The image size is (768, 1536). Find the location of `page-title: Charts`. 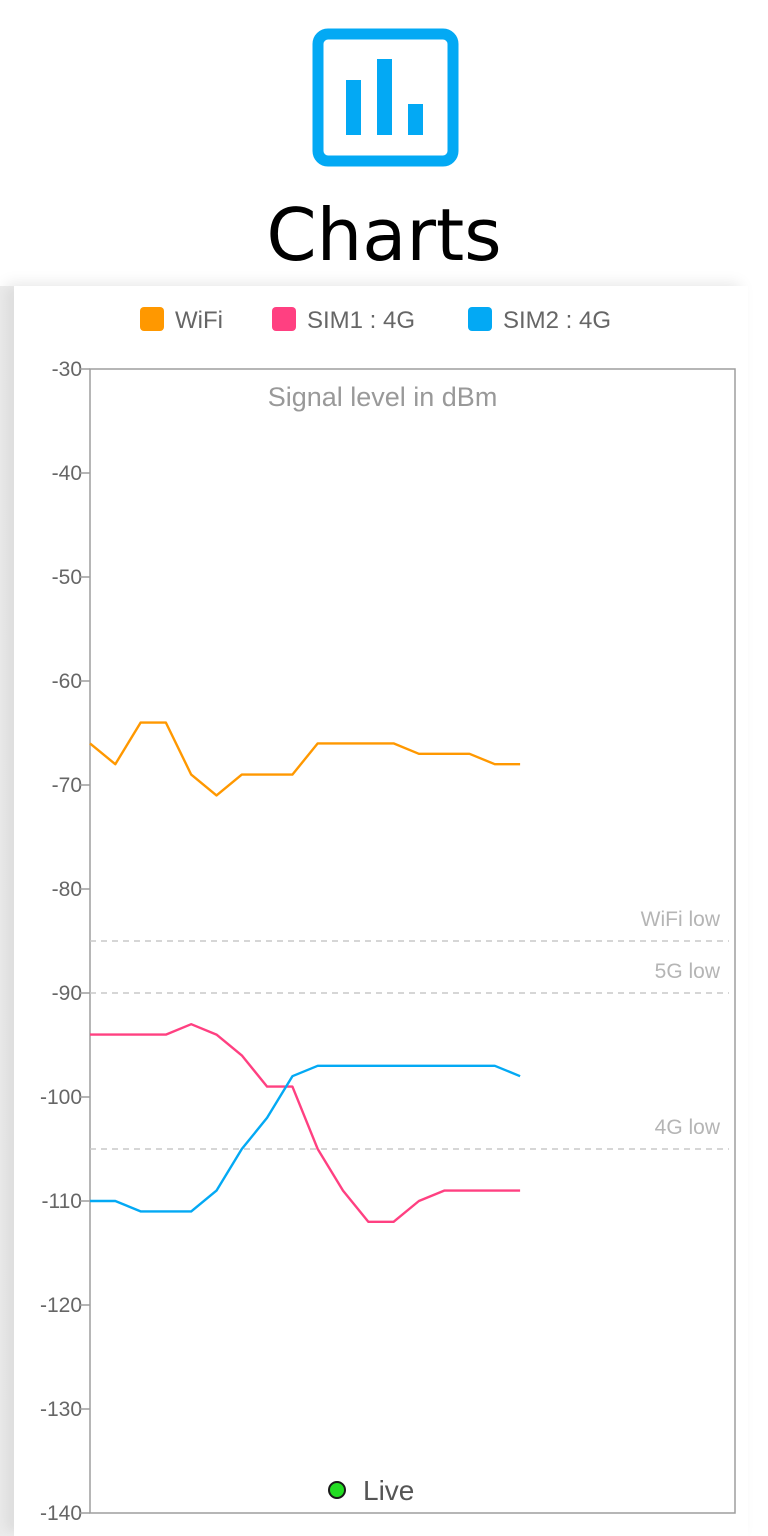

page-title: Charts is located at coordinates (384, 235).